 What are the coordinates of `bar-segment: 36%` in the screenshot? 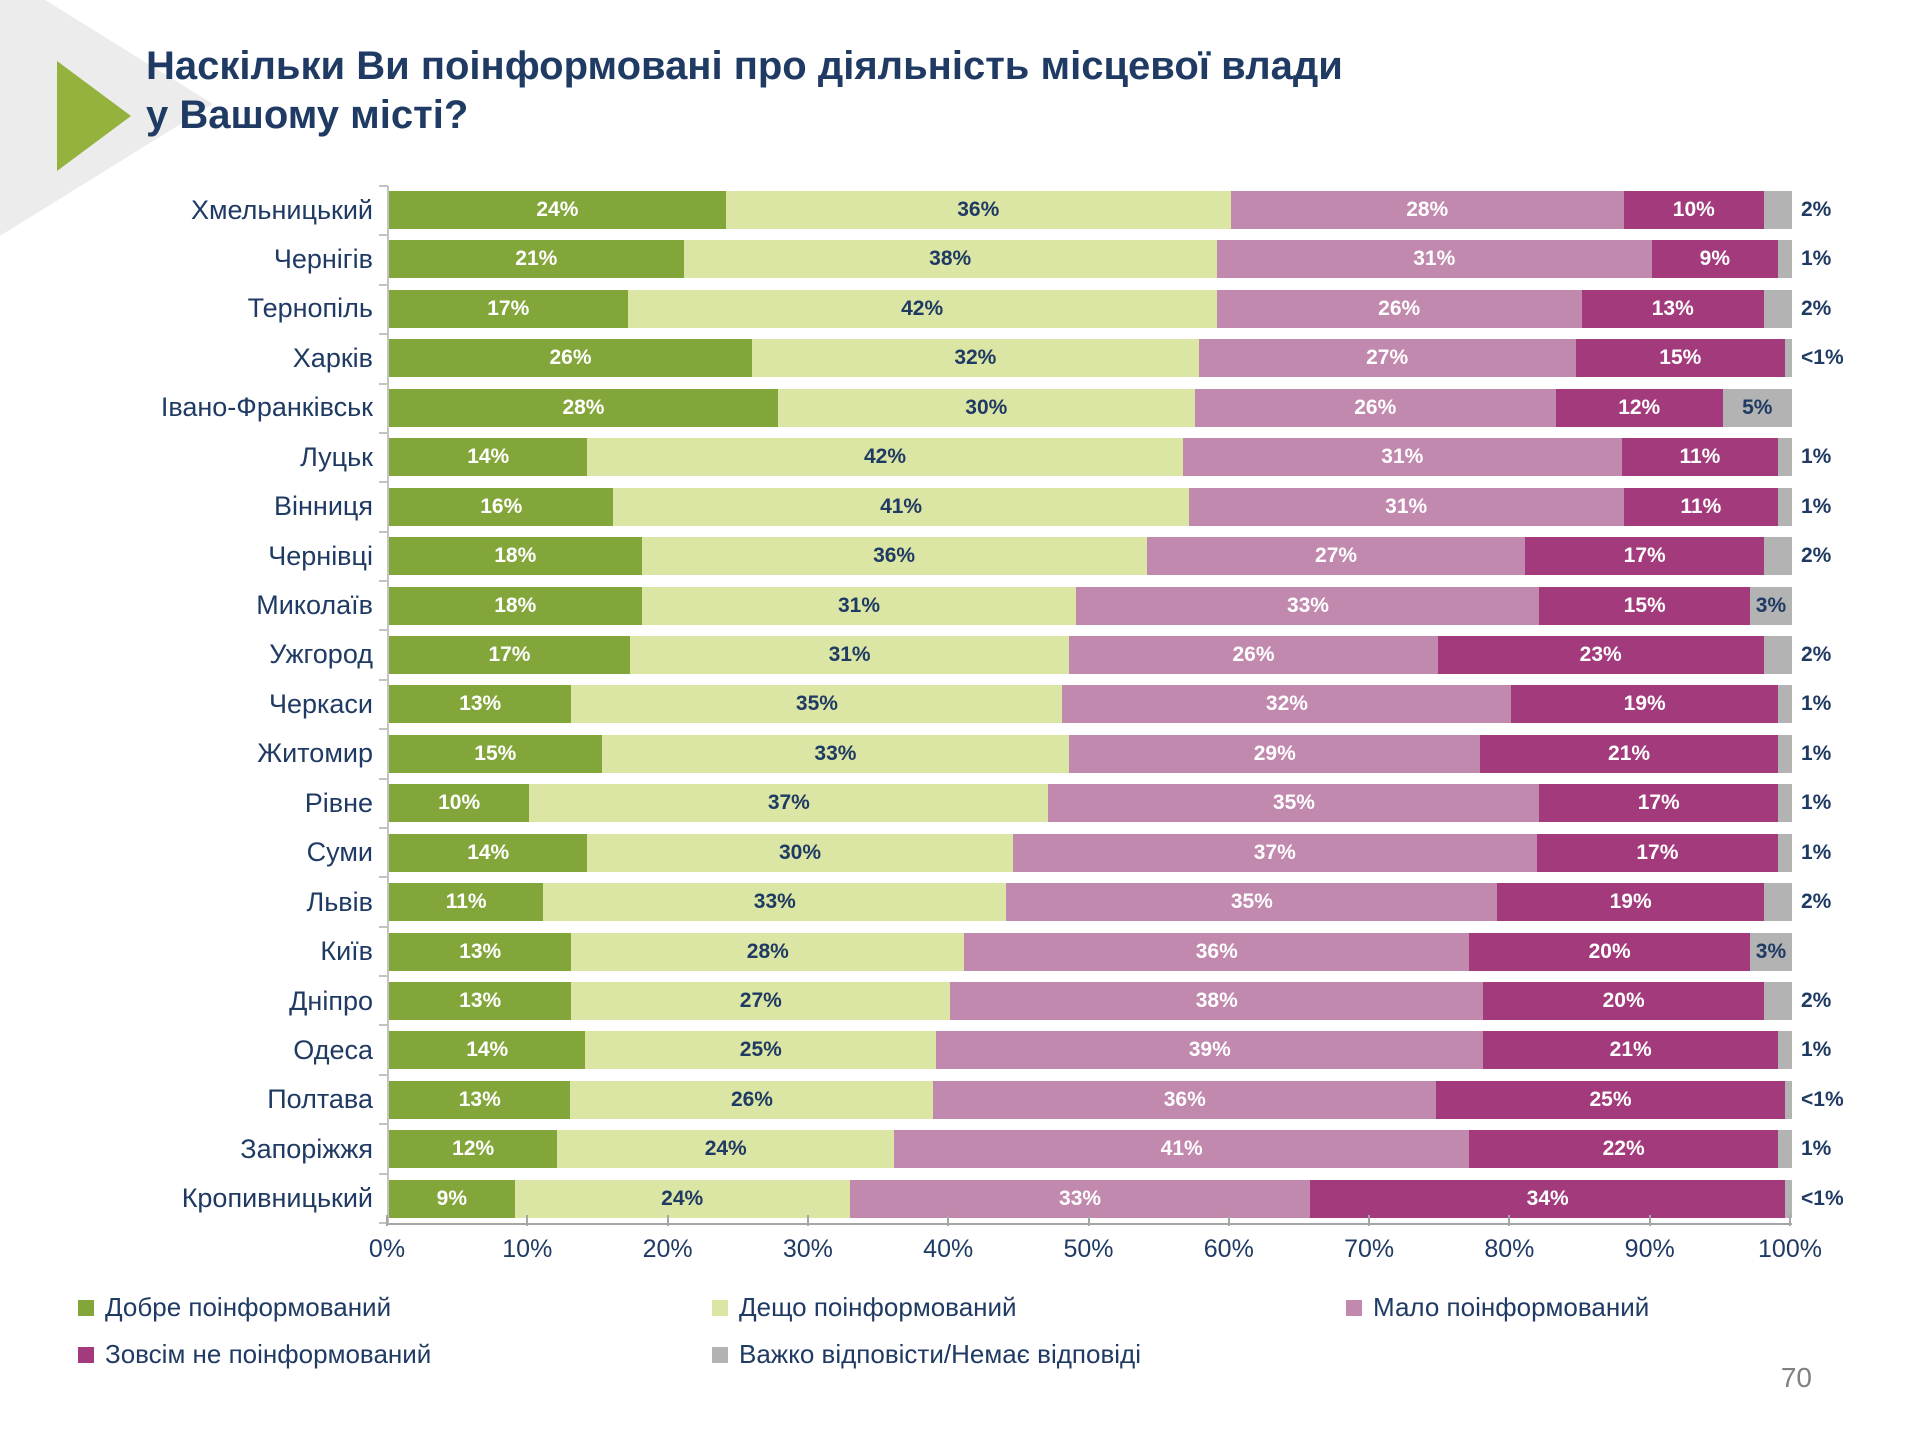 It's located at (1217, 951).